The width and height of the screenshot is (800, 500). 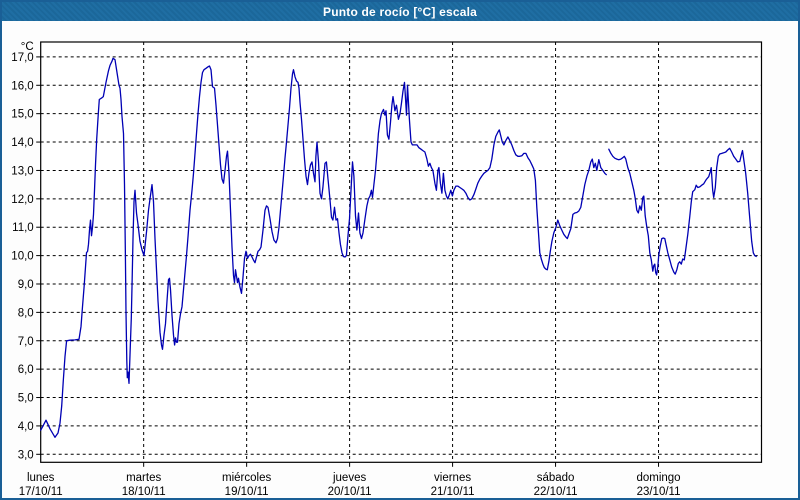 What do you see at coordinates (350, 492) in the screenshot?
I see `x-date-label: 20/10/11` at bounding box center [350, 492].